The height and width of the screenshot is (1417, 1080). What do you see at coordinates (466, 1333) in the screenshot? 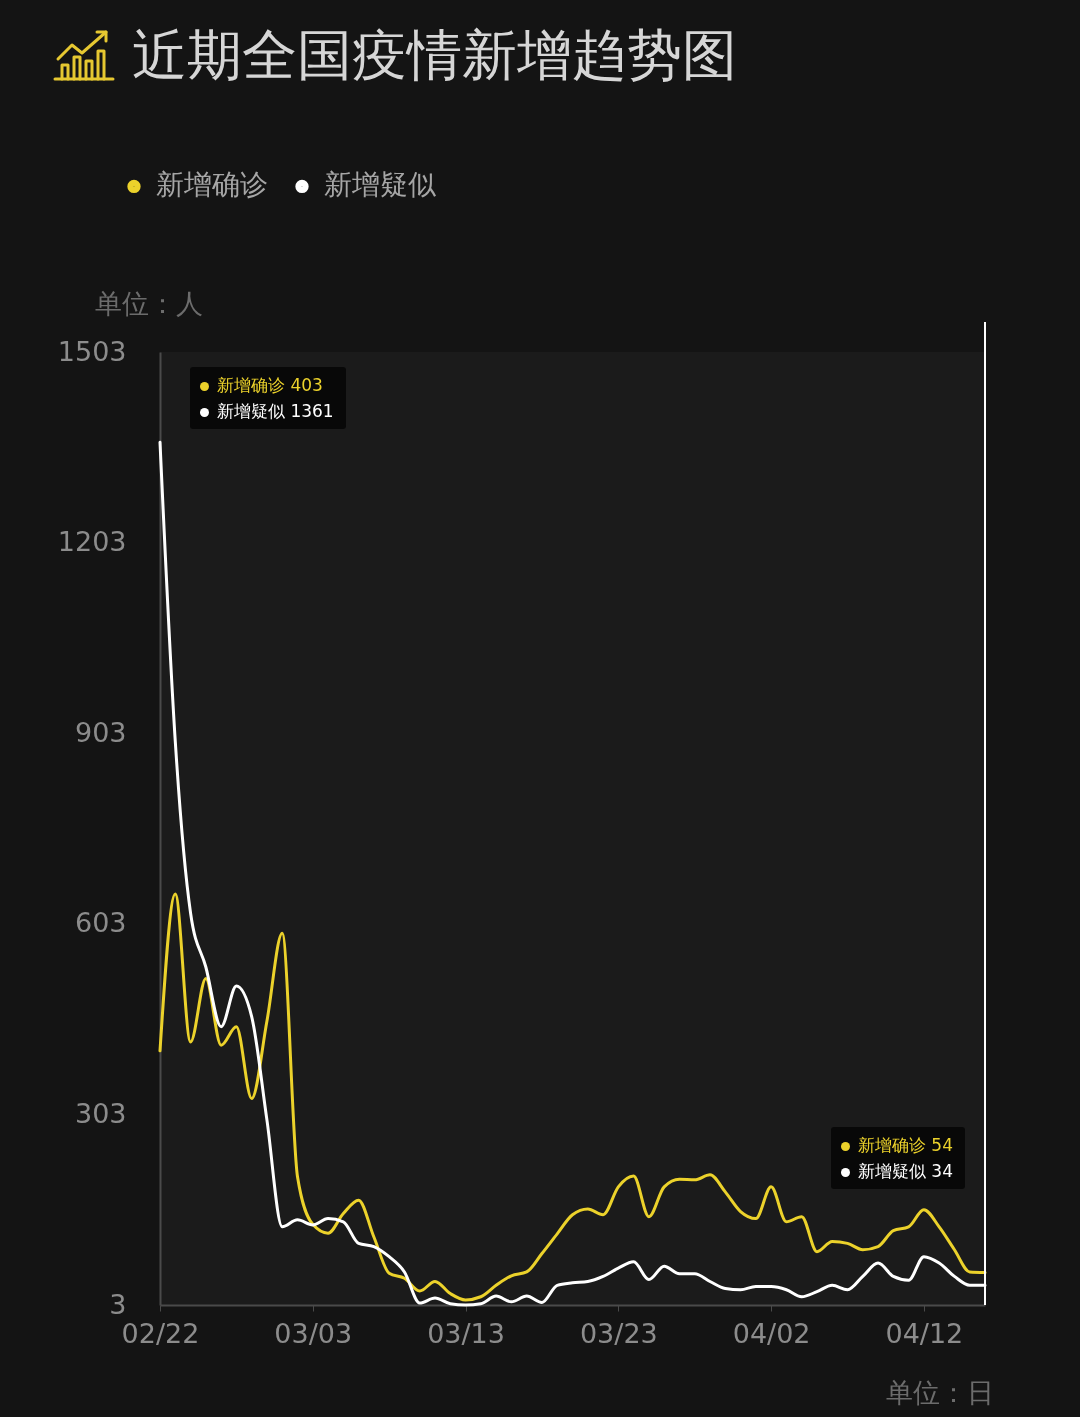
I see `x-tick-label: 03/13` at bounding box center [466, 1333].